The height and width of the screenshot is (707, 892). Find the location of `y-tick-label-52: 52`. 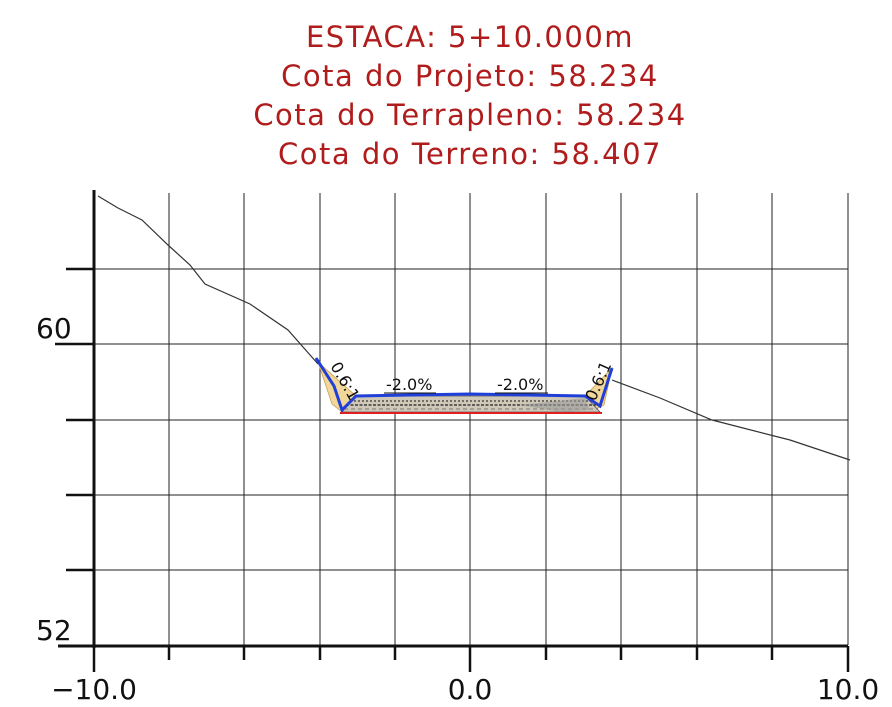

y-tick-label-52: 52 is located at coordinates (54, 630).